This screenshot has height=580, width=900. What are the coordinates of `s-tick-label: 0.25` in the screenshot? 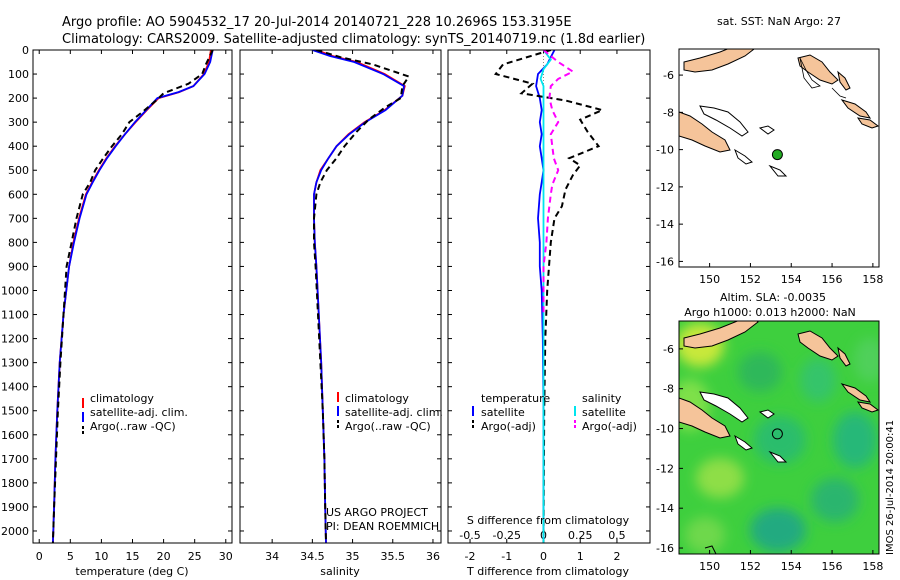 It's located at (580, 535).